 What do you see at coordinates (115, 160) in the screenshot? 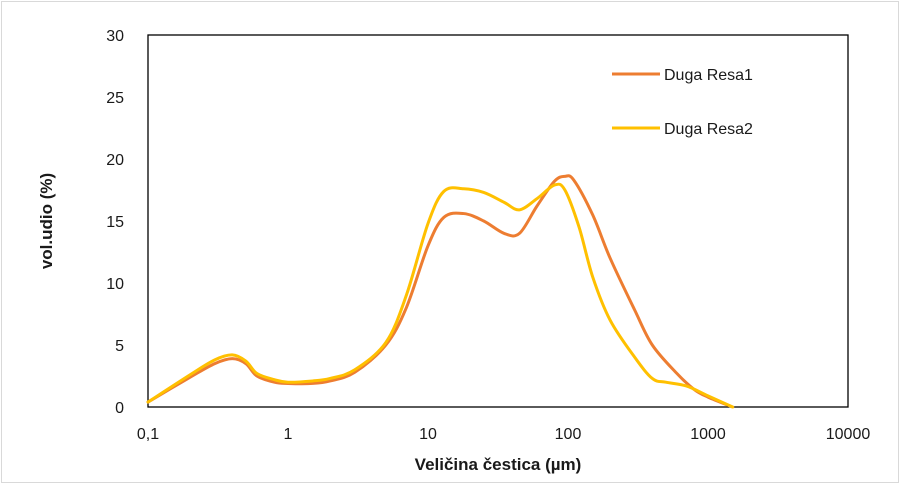
I see `y-tick-label: 20` at bounding box center [115, 160].